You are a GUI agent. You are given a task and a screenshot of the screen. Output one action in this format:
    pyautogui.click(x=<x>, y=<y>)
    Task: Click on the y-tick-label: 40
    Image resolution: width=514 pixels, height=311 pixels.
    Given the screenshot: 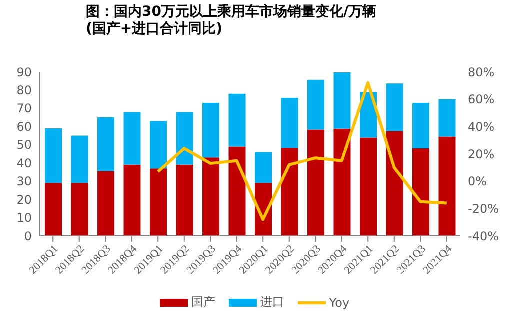 What is the action you would take?
    pyautogui.click(x=24, y=163)
    